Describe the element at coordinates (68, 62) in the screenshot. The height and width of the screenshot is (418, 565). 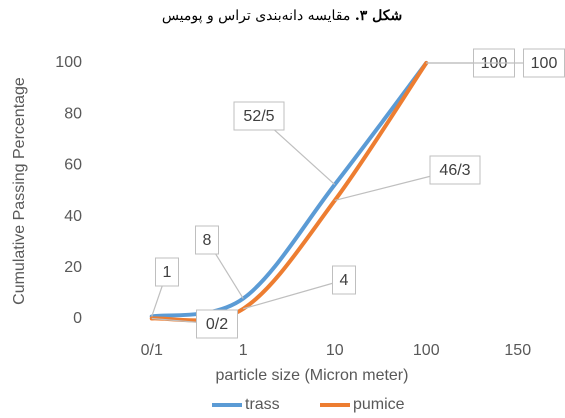
I see `y-tick-label: 100` at that location.